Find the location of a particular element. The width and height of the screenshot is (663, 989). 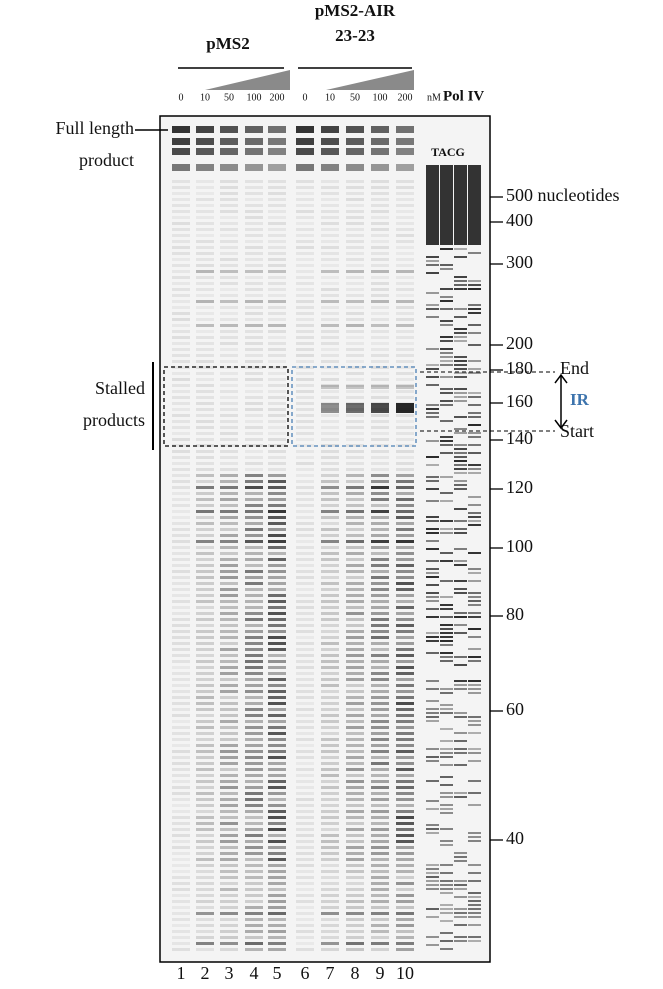

group-label: pMS2 is located at coordinates (227, 43).